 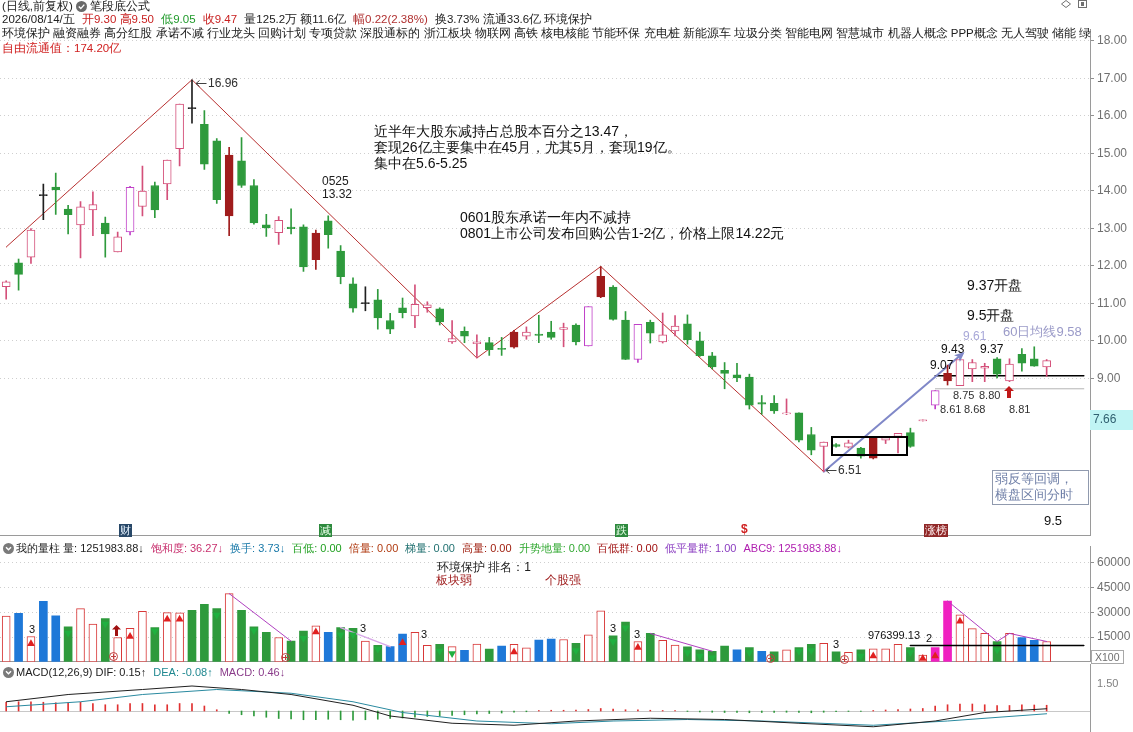 What do you see at coordinates (1034, 479) in the screenshot?
I see `annotation: 弱反等回调，` at bounding box center [1034, 479].